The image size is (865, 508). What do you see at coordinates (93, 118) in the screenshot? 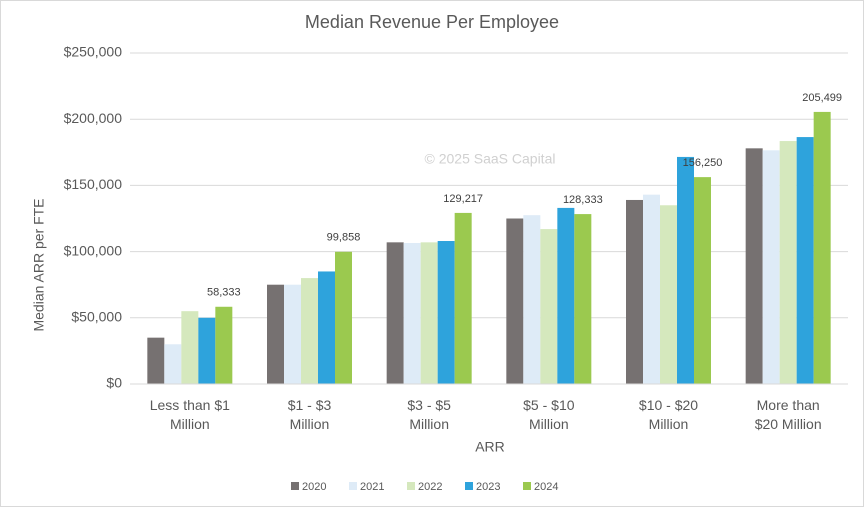
I see `y-tick-label: $200,000` at bounding box center [93, 118].